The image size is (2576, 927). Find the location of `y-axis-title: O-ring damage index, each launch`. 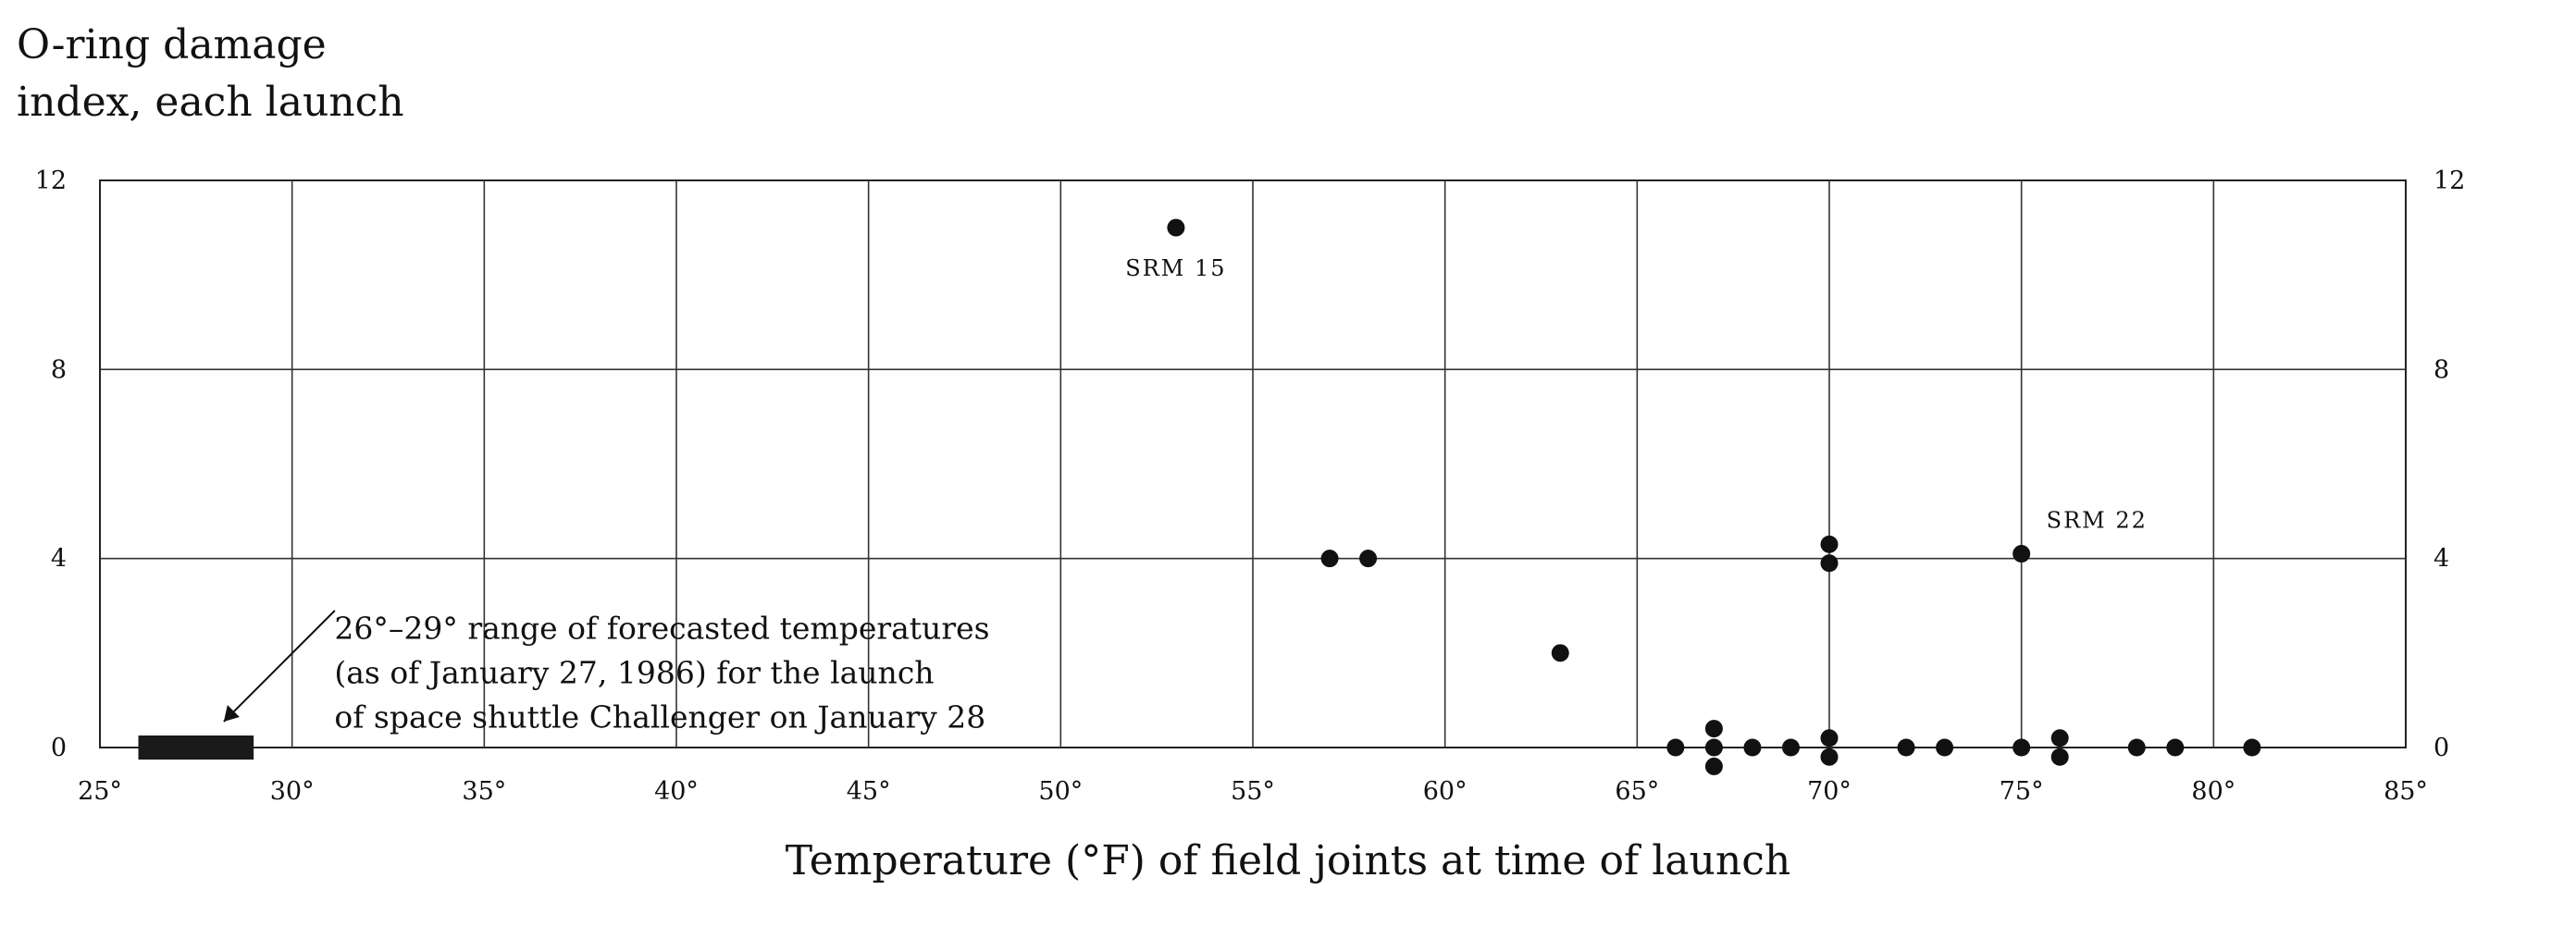

y-axis-title: O-ring damage index, each launch is located at coordinates (211, 74).